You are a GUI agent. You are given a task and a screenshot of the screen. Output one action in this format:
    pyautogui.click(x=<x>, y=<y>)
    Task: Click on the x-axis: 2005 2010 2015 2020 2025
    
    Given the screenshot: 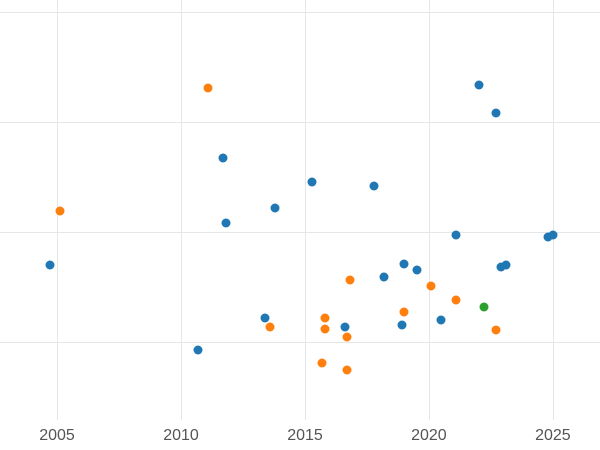 What is the action you would take?
    pyautogui.click(x=300, y=435)
    